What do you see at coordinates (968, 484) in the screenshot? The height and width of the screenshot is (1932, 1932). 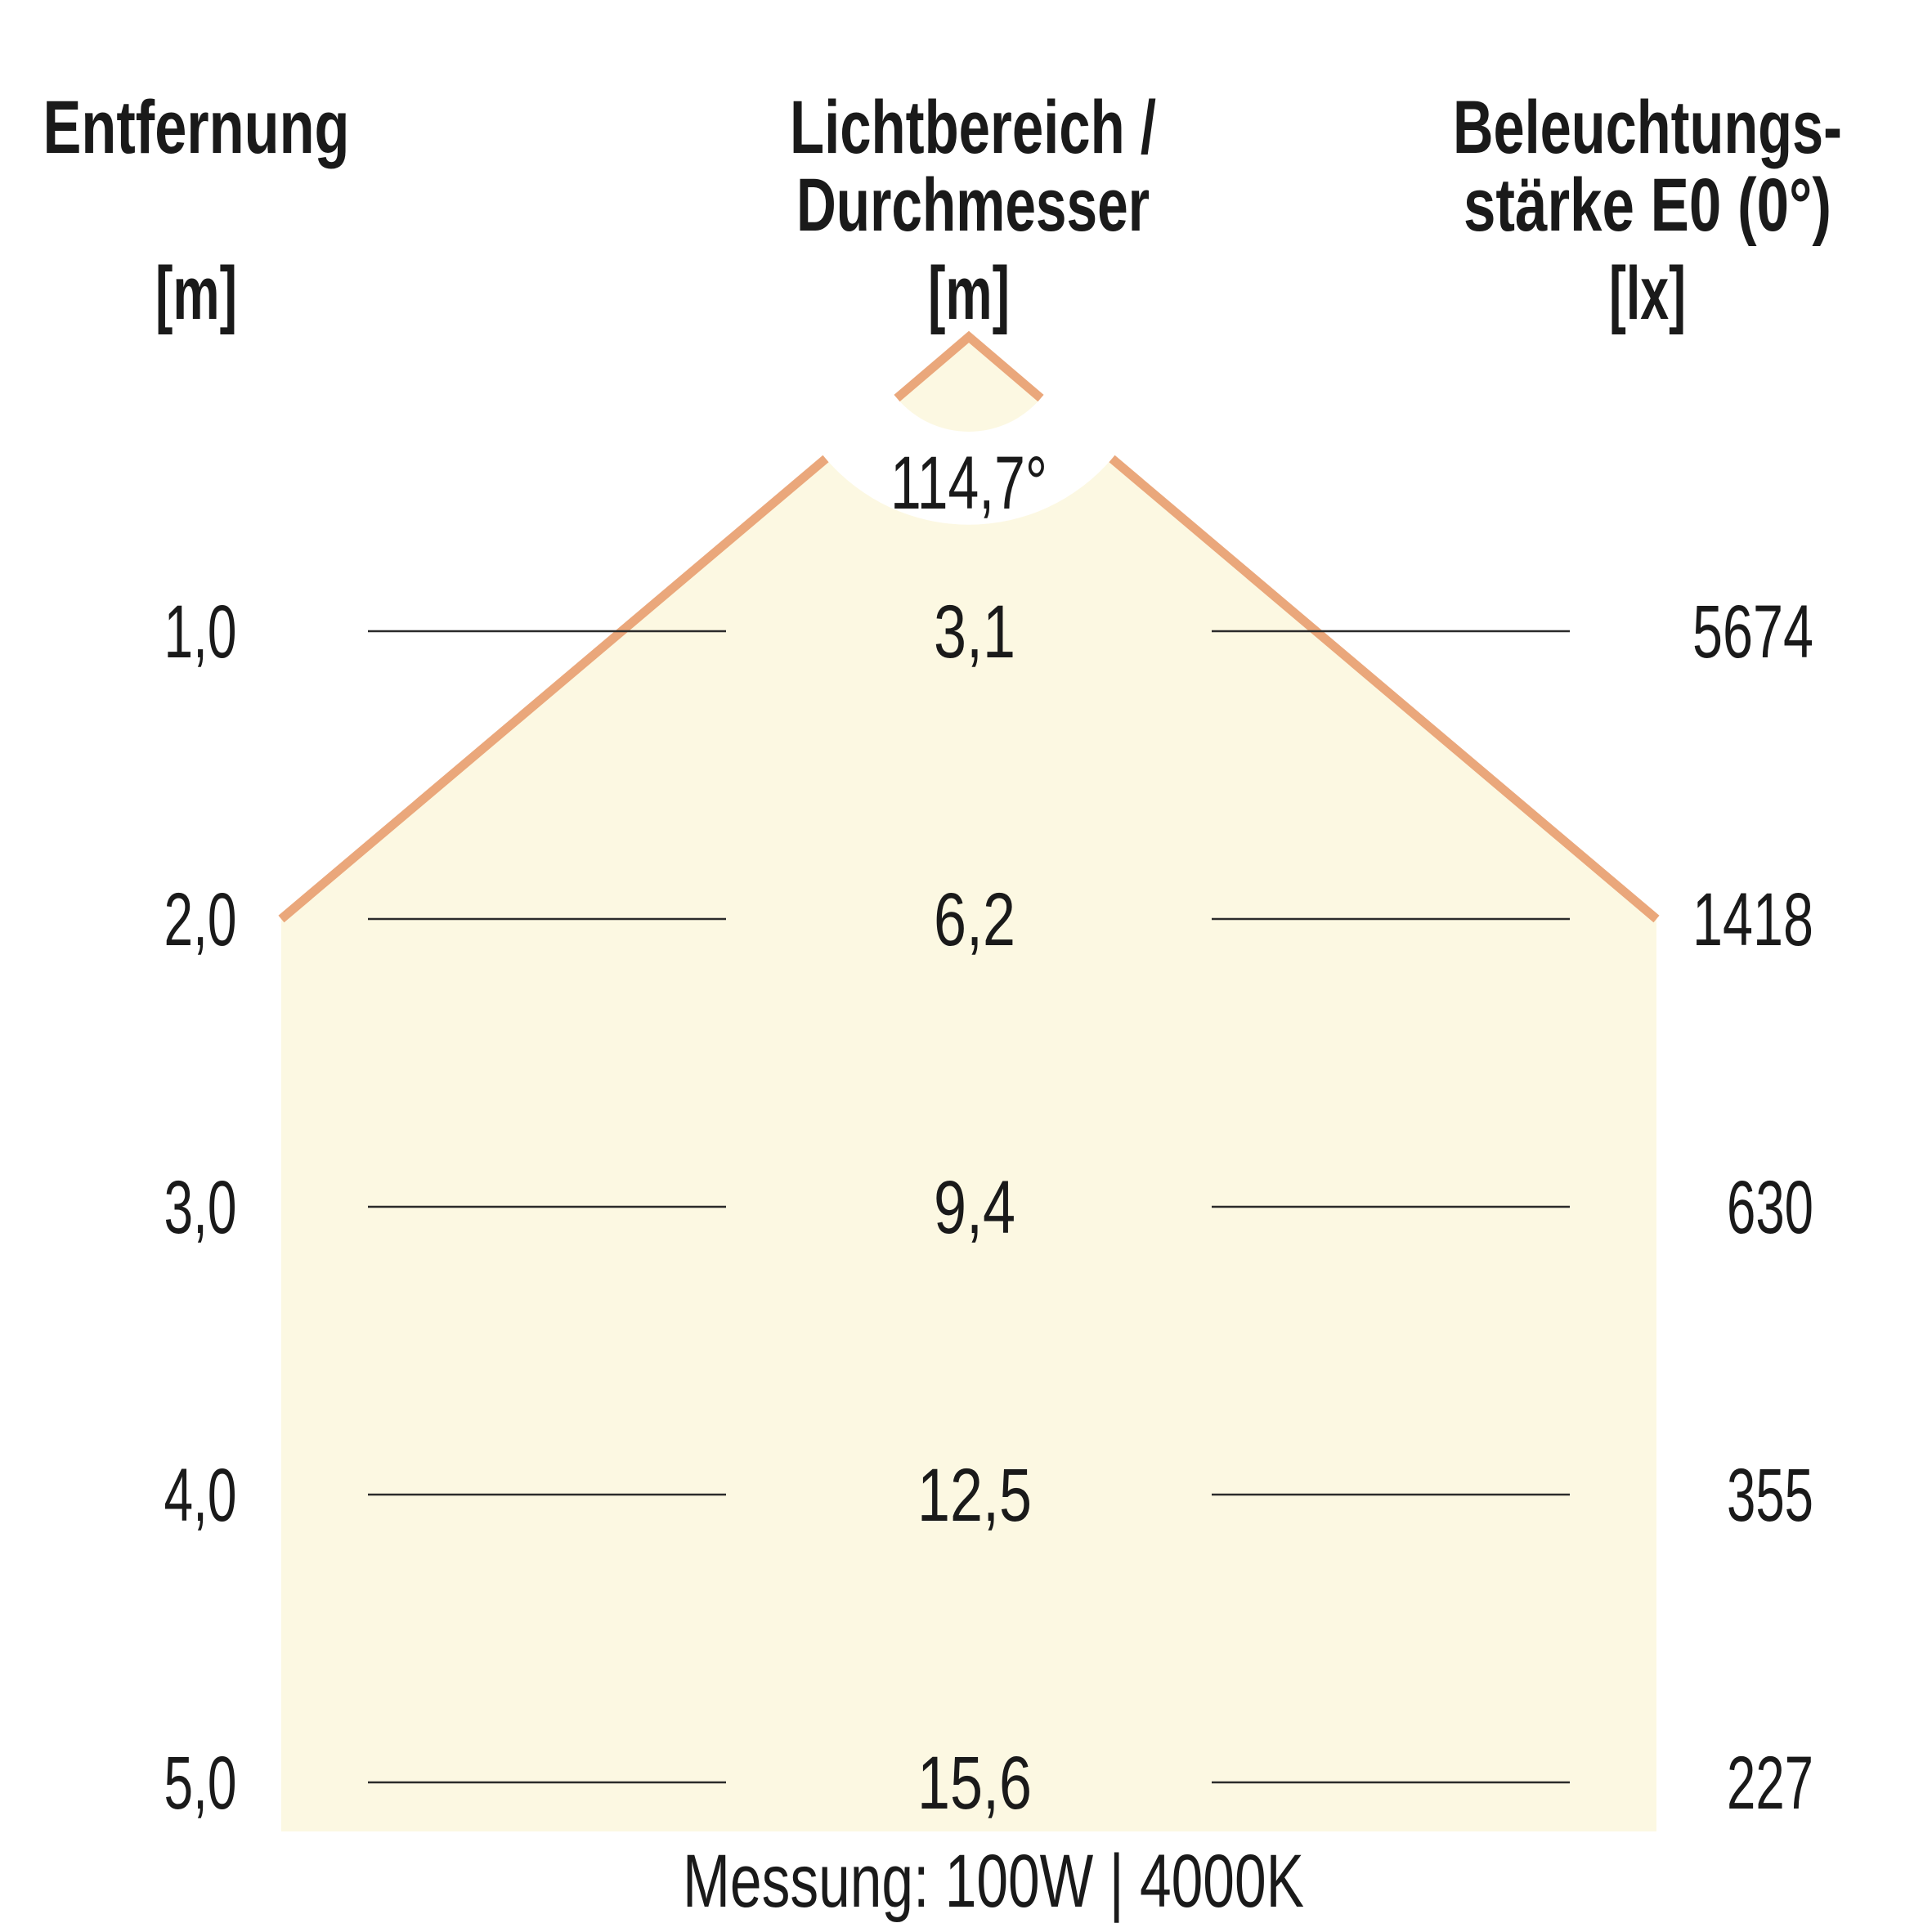 I see `beam-angle-label: 114,7°` at bounding box center [968, 484].